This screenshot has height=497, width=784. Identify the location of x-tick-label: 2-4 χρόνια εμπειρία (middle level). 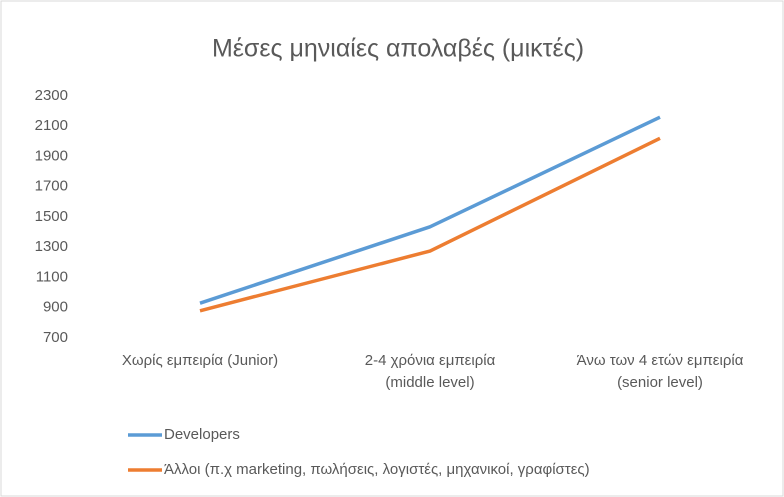
(430, 371).